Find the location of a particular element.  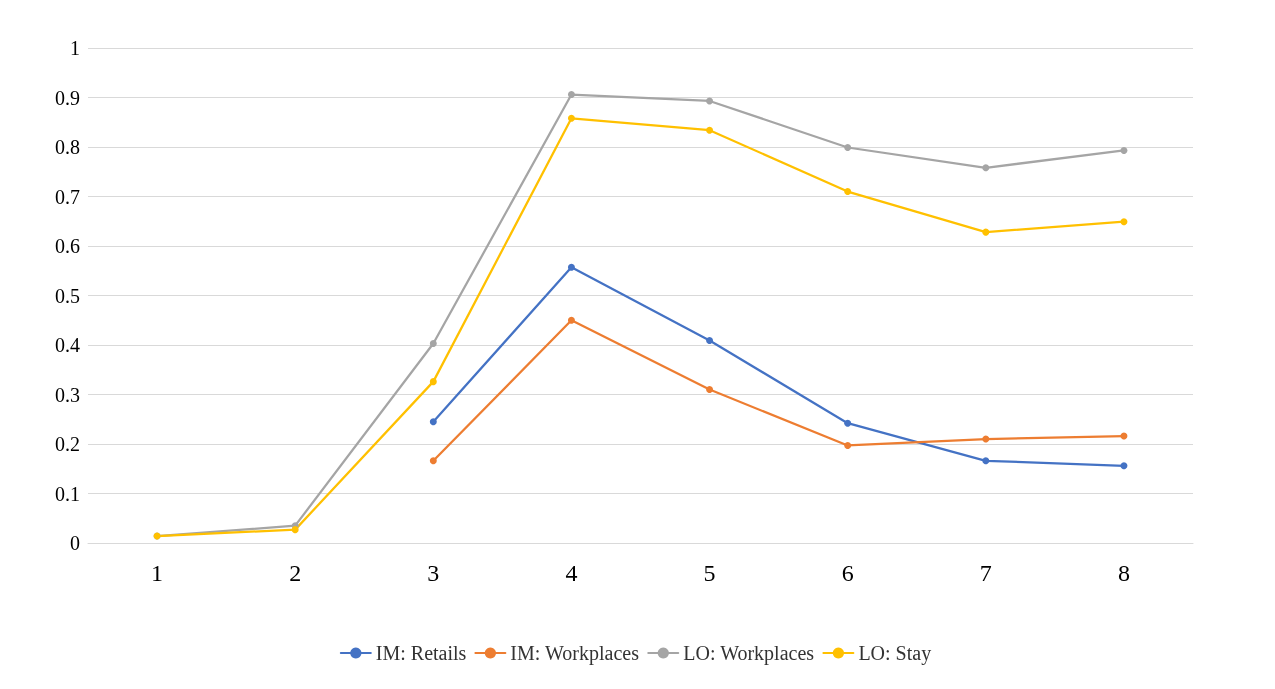

y-tick-label: 0.8 is located at coordinates (67, 147).